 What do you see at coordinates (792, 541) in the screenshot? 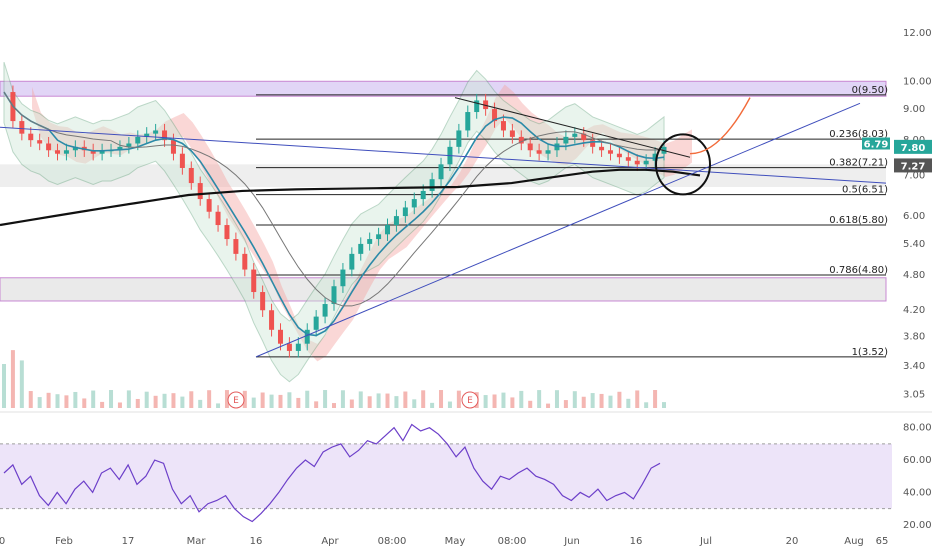
I see `time-tick: 20` at bounding box center [792, 541].